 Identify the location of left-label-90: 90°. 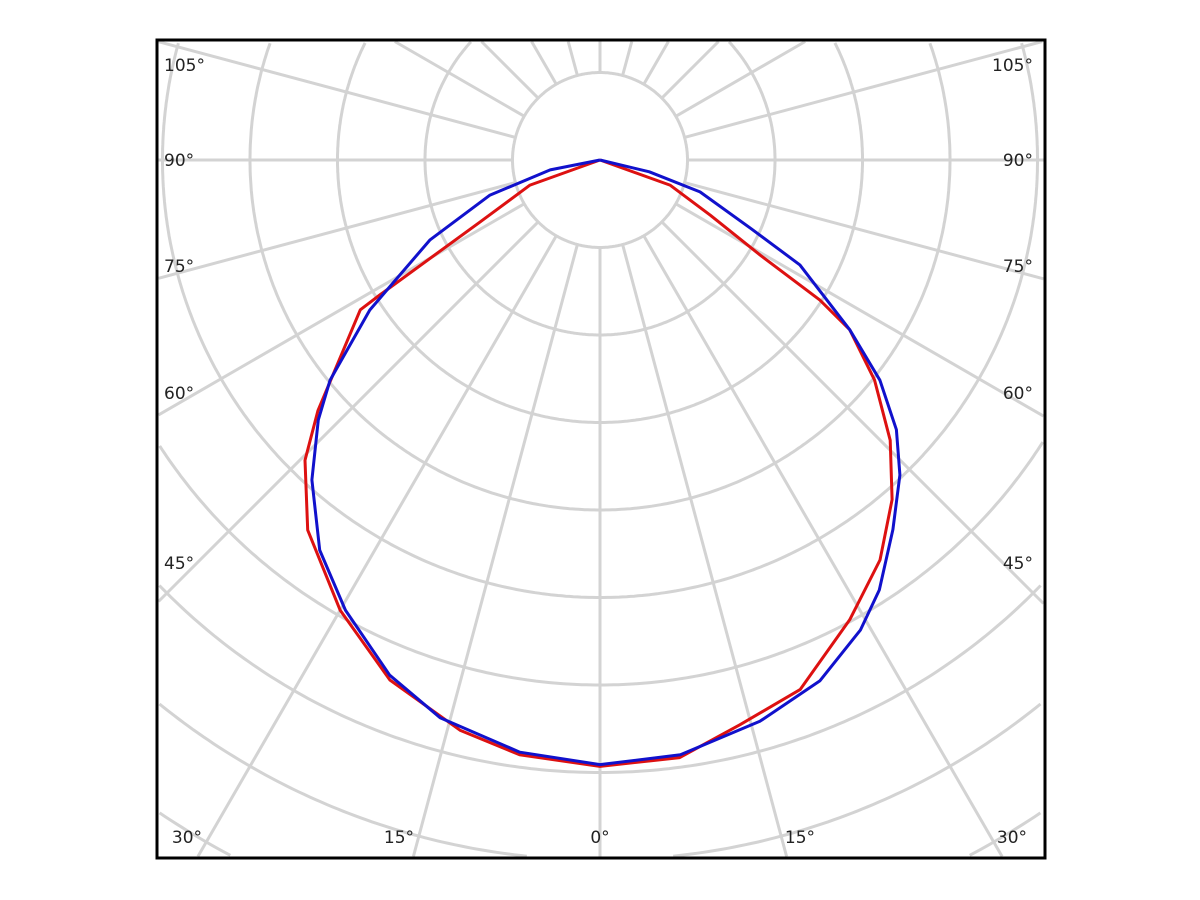
(179, 161).